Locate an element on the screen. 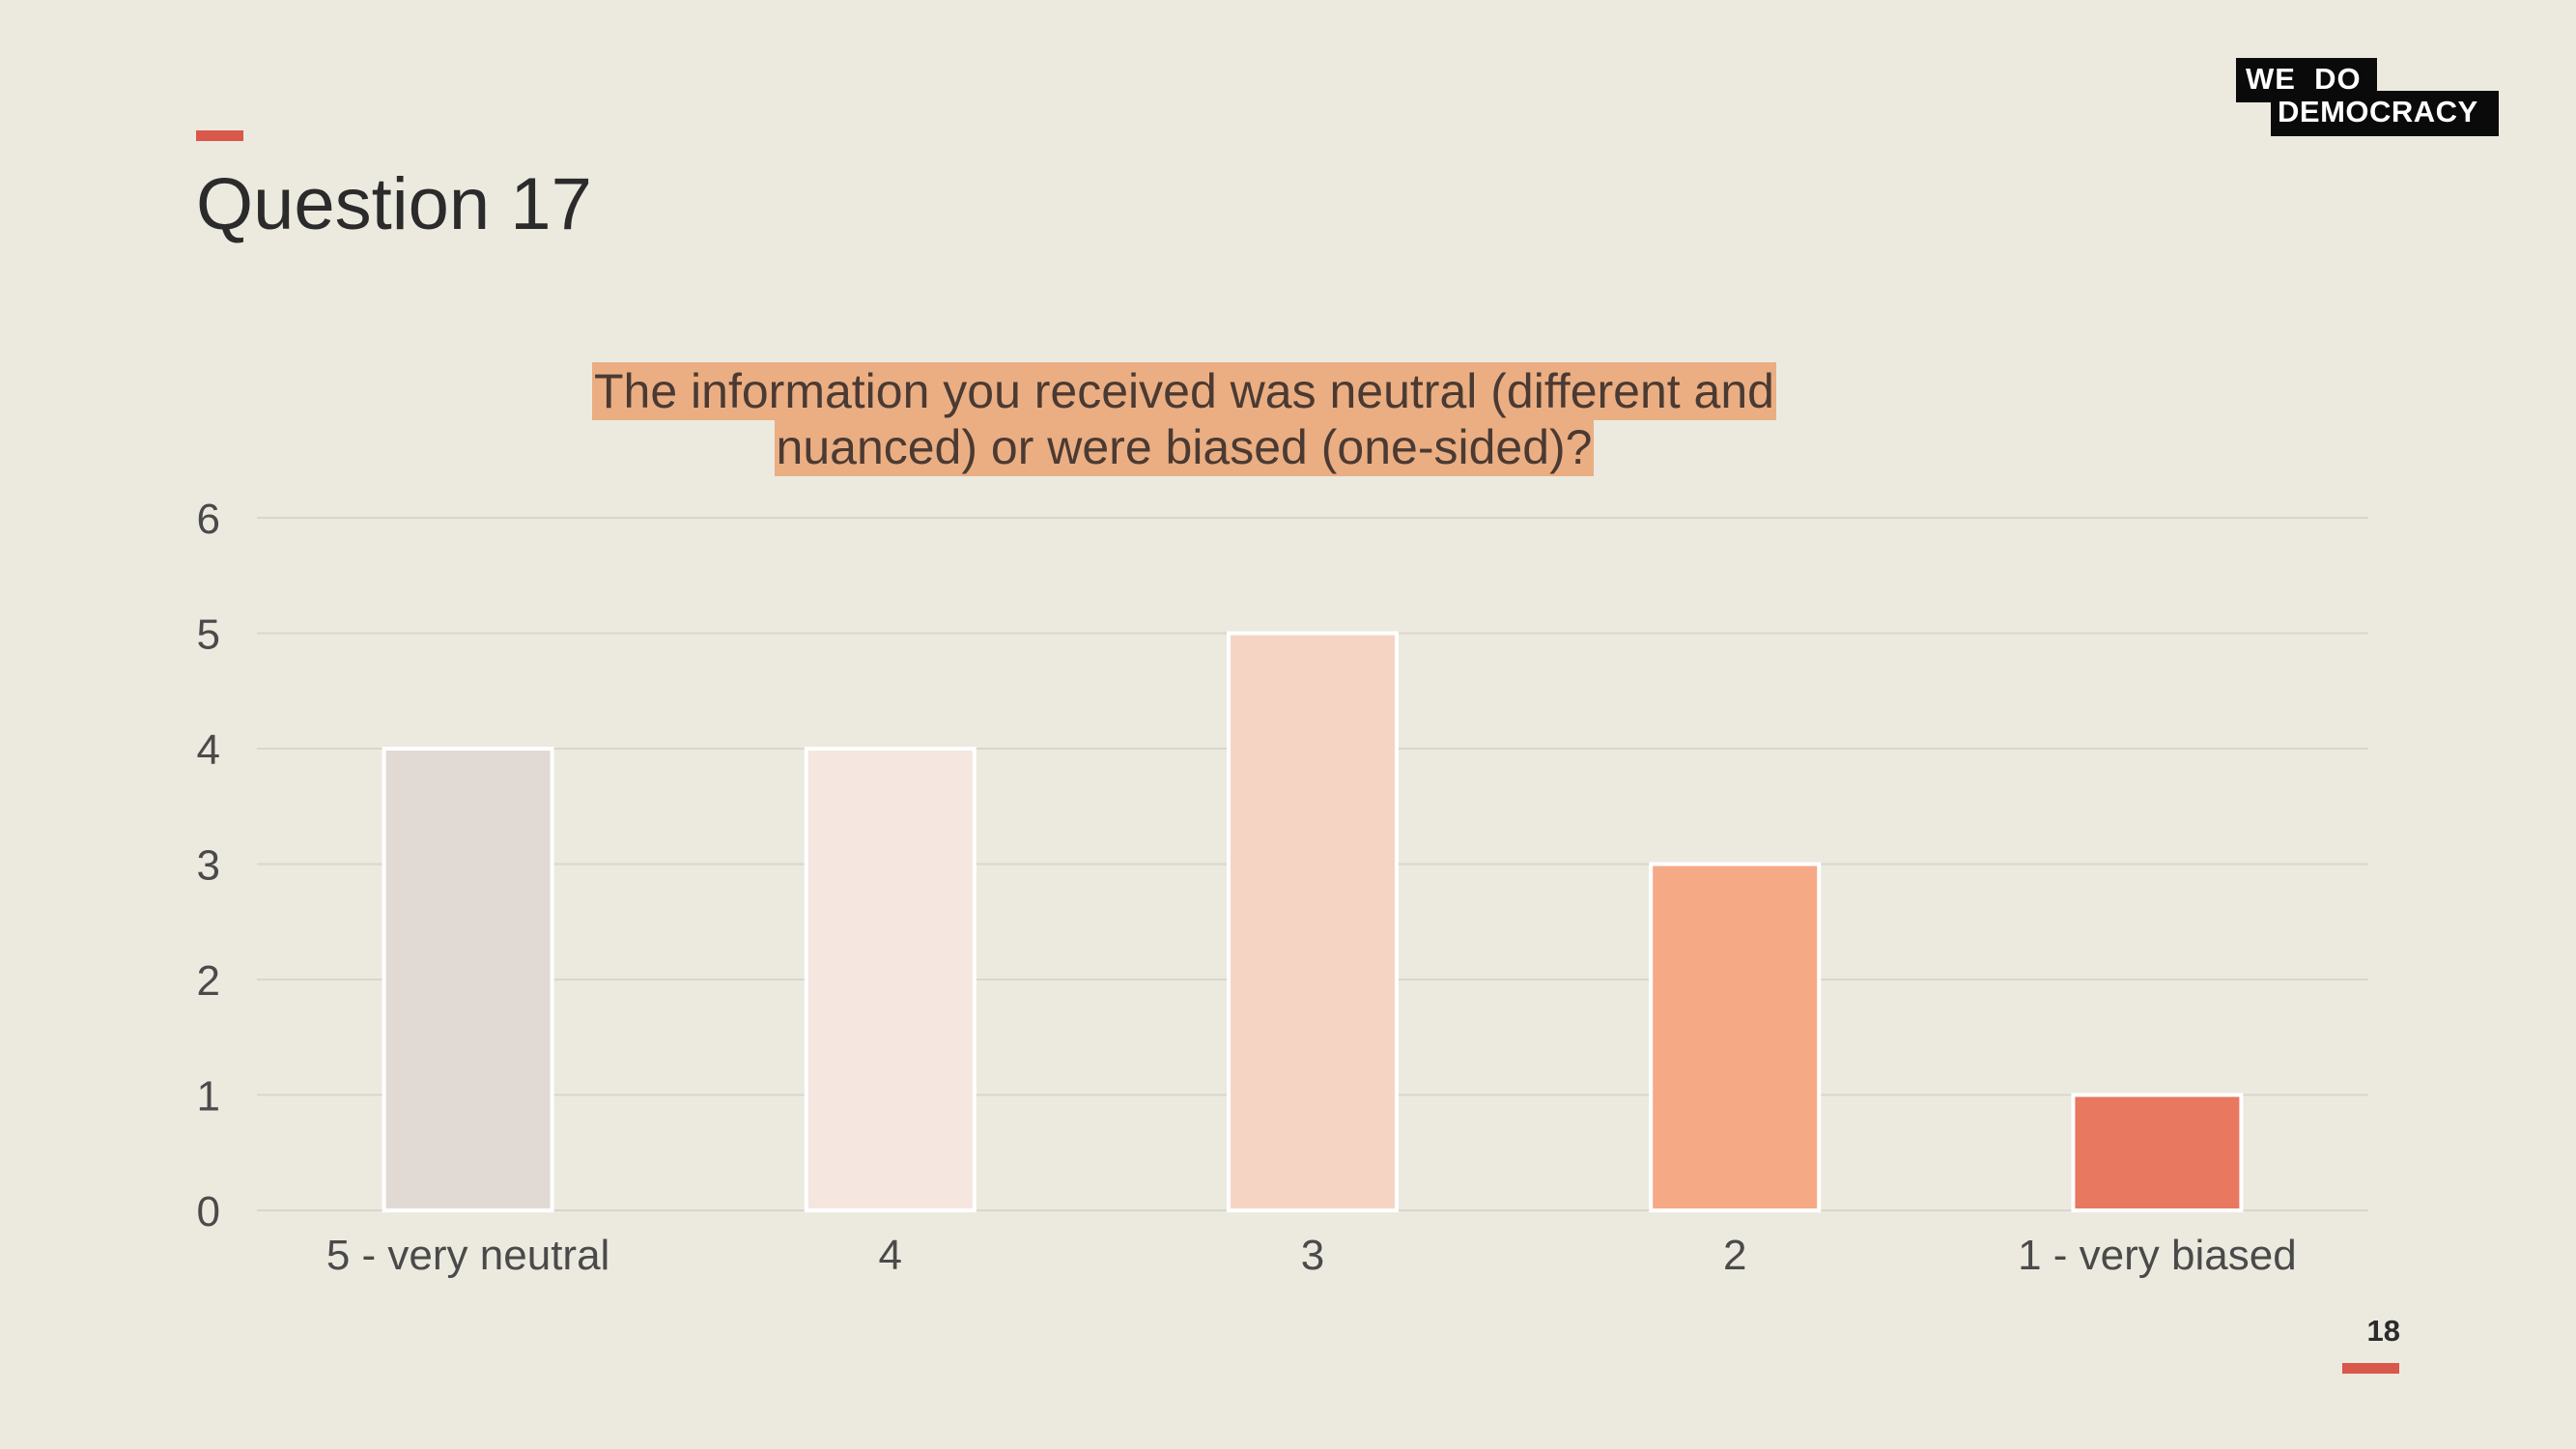 Image resolution: width=2576 pixels, height=1449 pixels. y-axis-tick-labels: 0 1 2 3 4 5 6 is located at coordinates (208, 866).